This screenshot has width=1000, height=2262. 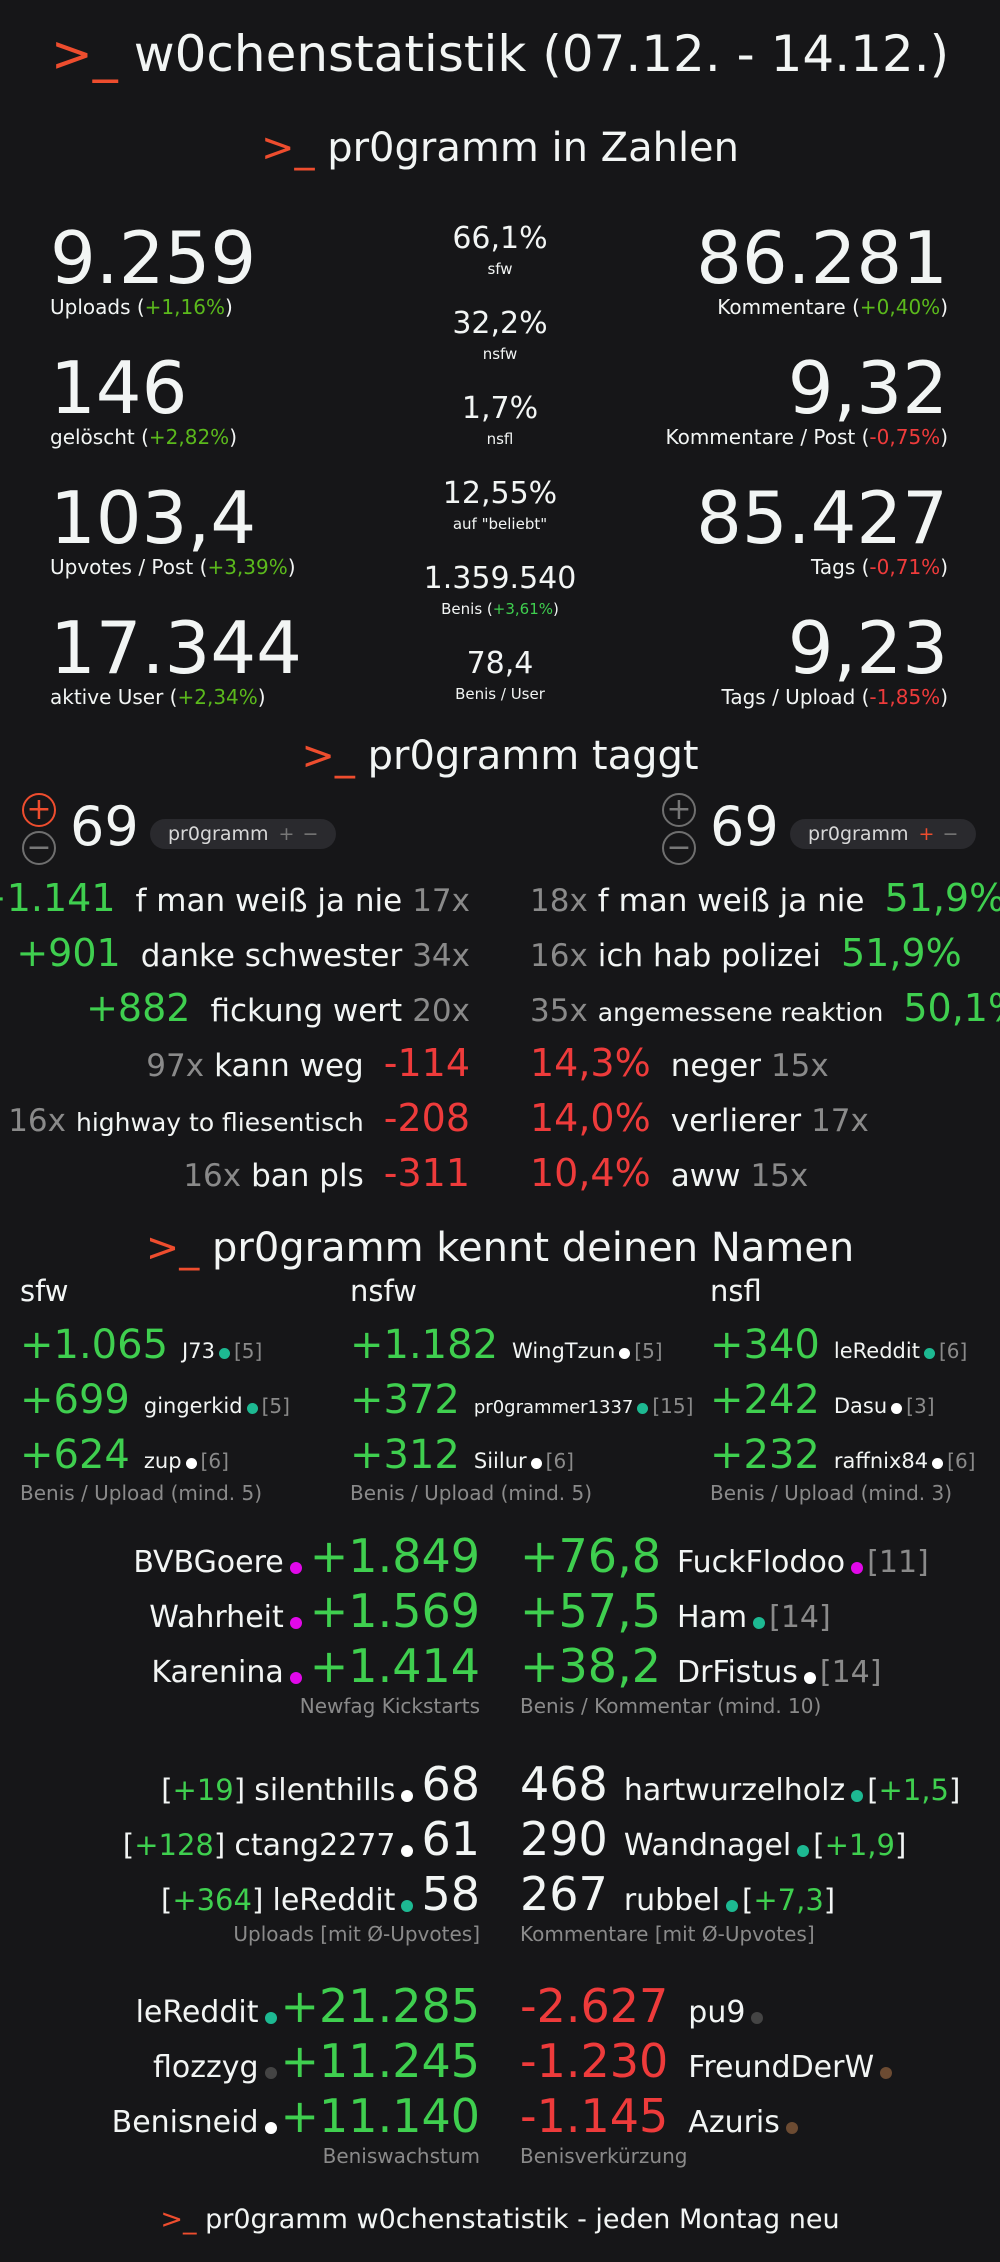 I want to click on benis-score: +340, so click(x=765, y=1345).